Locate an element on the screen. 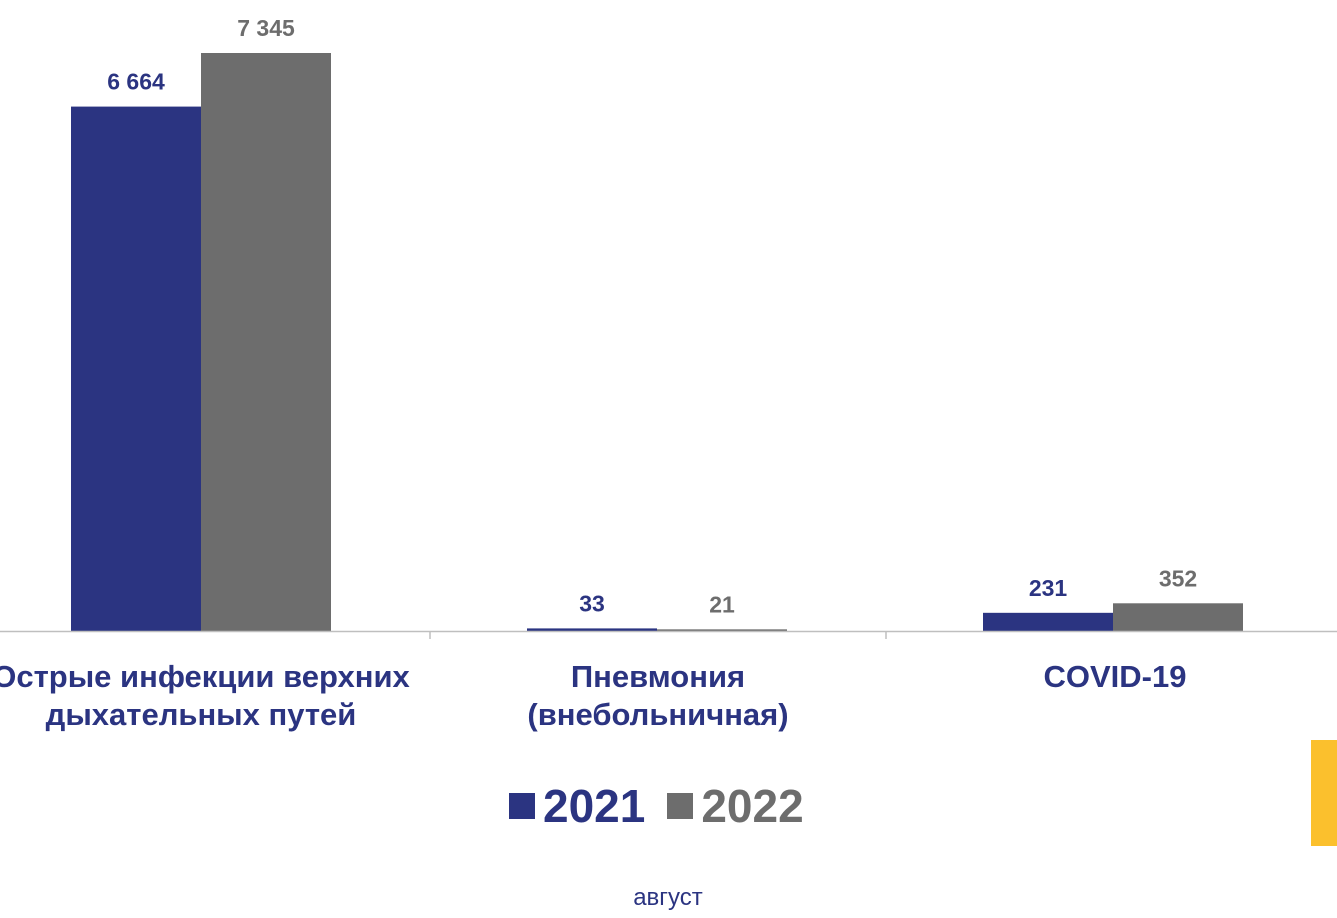 The height and width of the screenshot is (918, 1337). legend-item-2022: 2022 is located at coordinates (735, 806).